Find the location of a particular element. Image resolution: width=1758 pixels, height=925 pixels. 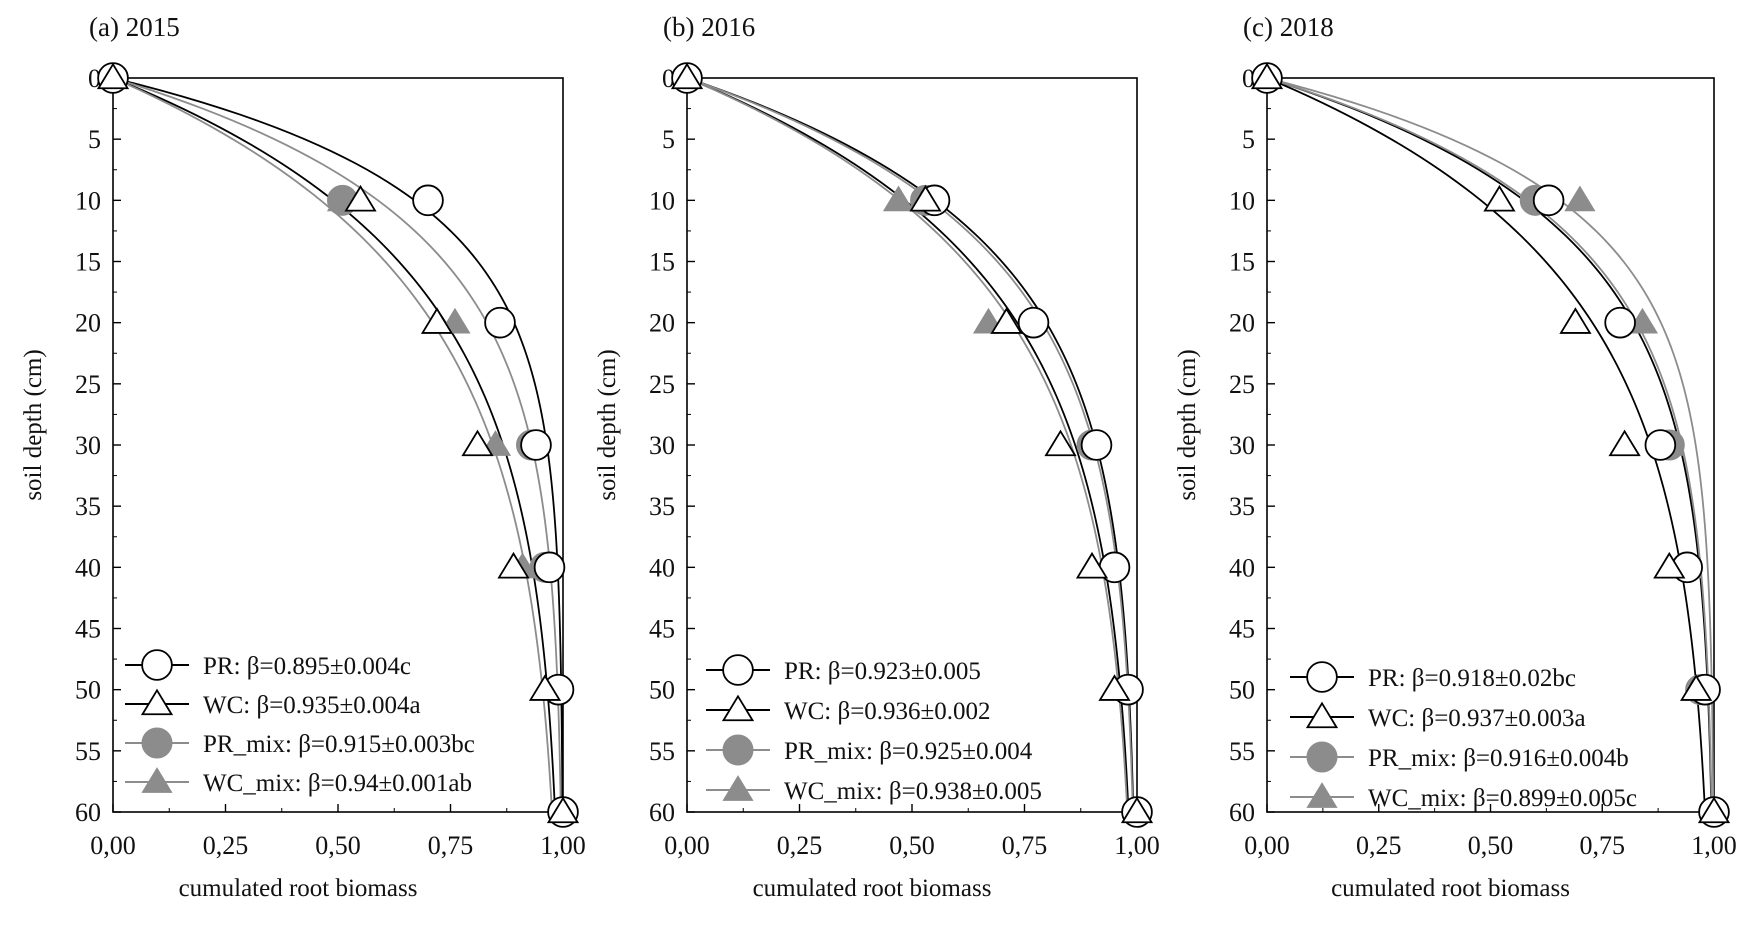

y-tick-label: 30 is located at coordinates (88, 445).